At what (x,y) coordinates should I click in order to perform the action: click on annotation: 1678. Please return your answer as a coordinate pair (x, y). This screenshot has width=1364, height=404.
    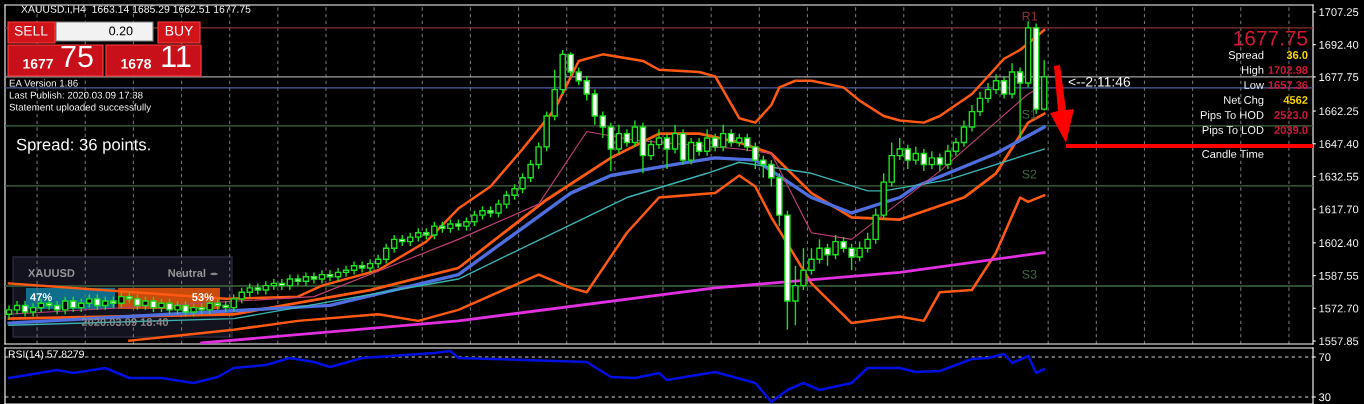
    Looking at the image, I should click on (136, 63).